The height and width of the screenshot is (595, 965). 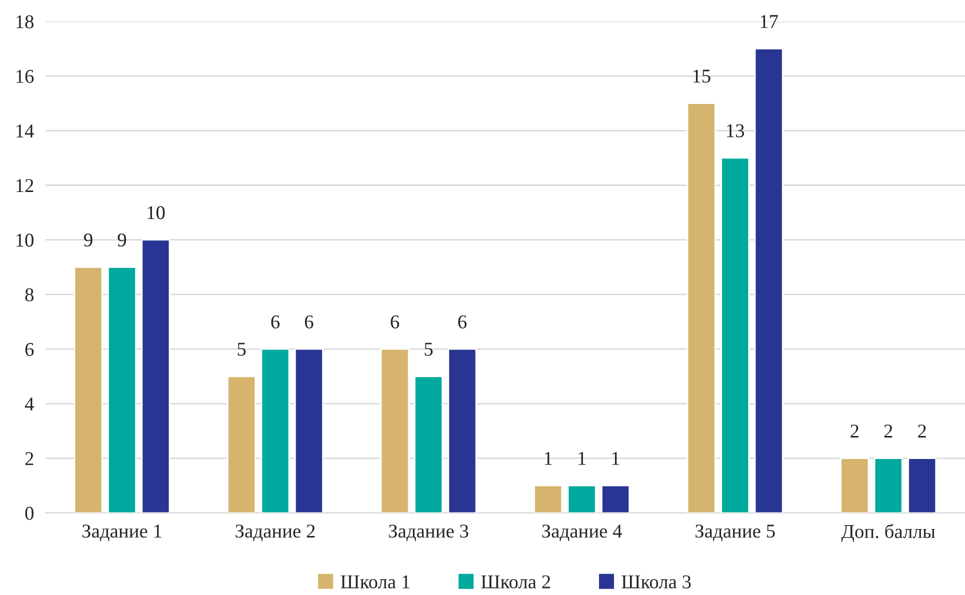 I want to click on y-tick-label: 12, so click(x=25, y=185).